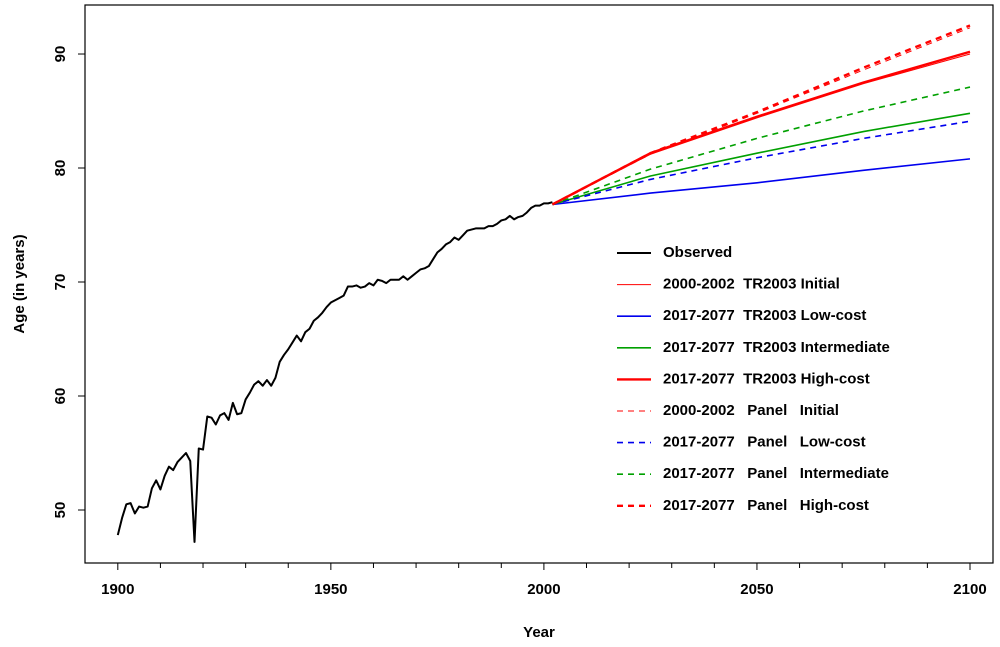 The width and height of the screenshot is (1000, 647). What do you see at coordinates (766, 505) in the screenshot?
I see `legend-label: 2017-2077 Panel High-cost` at bounding box center [766, 505].